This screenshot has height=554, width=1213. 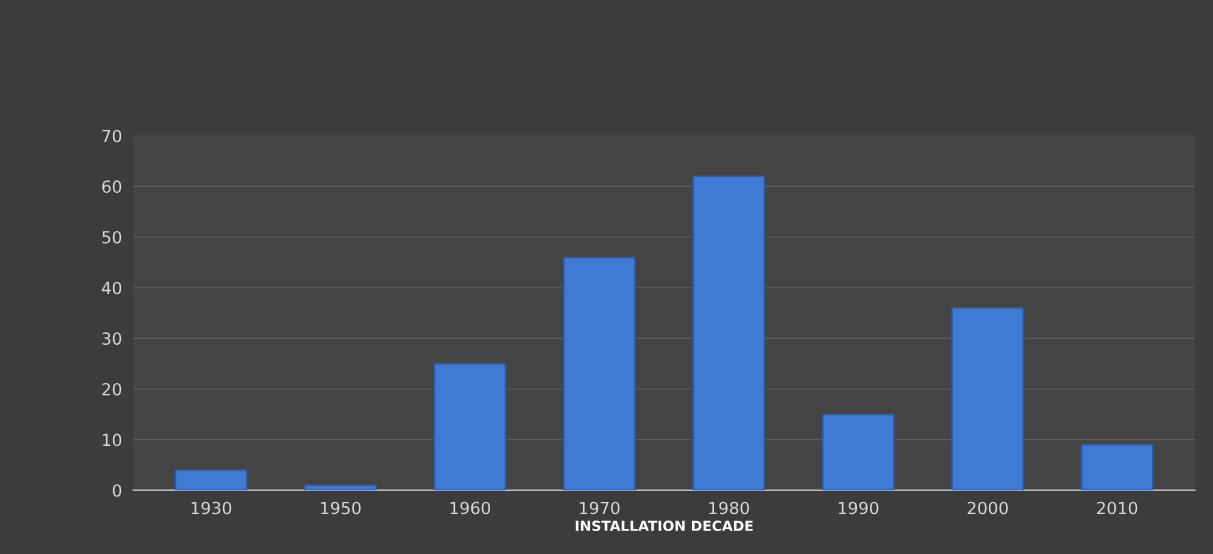 I want to click on y-tick-label: 60, so click(x=112, y=186).